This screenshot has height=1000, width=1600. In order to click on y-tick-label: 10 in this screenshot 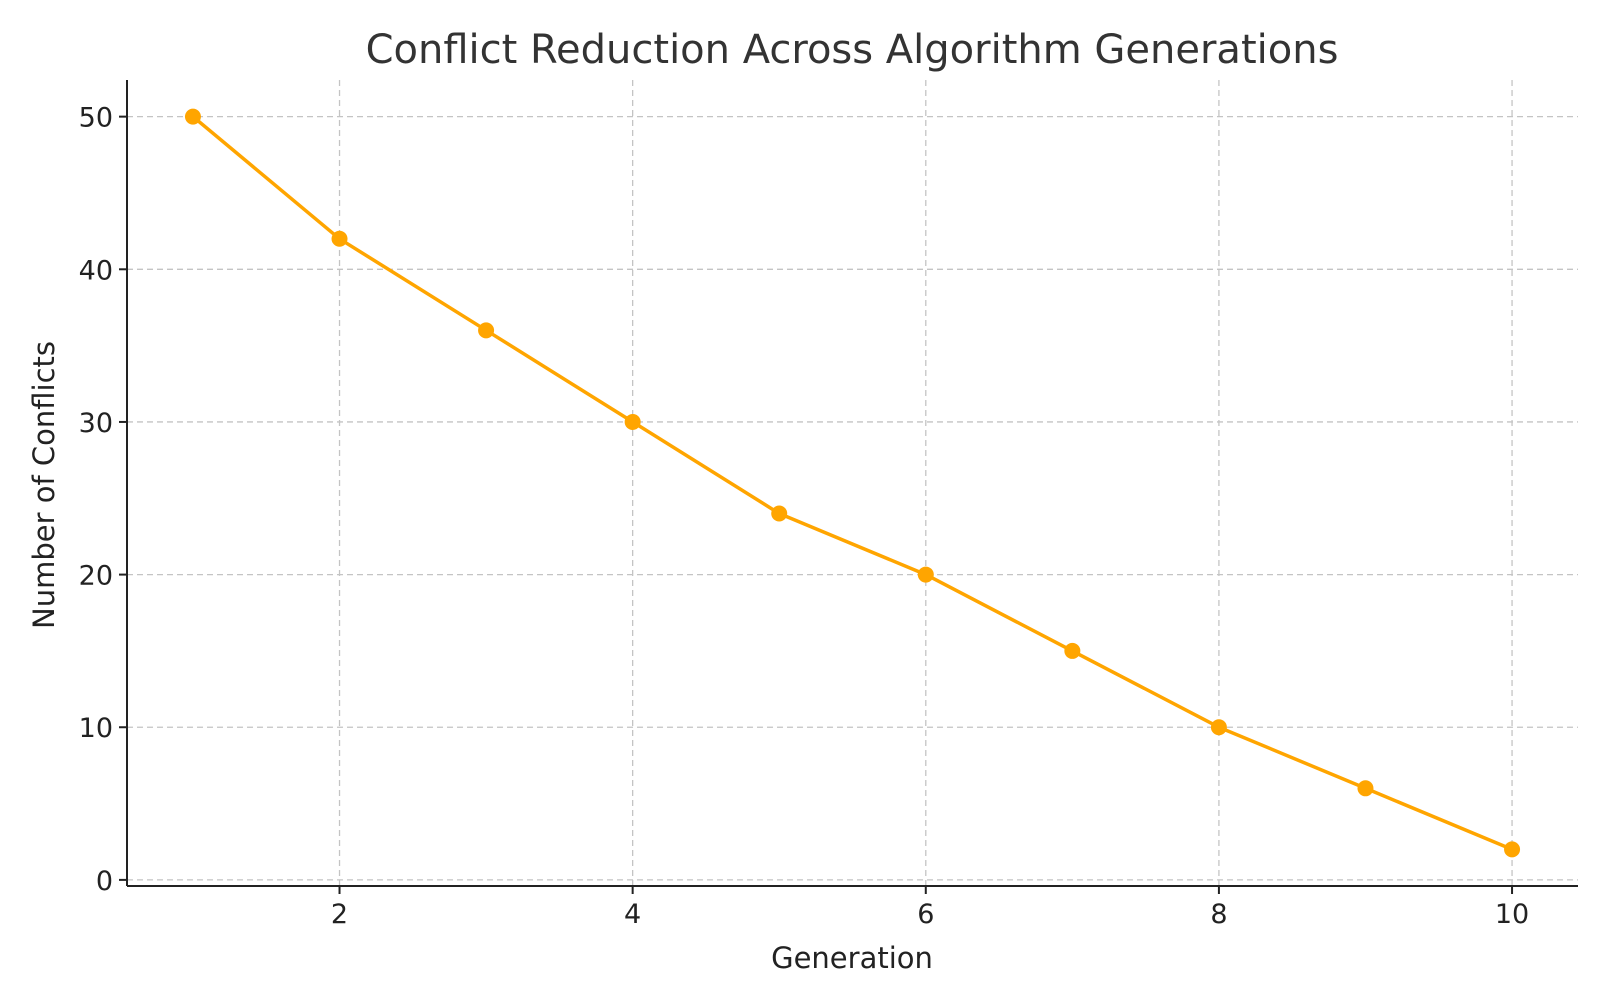, I will do `click(96, 728)`.